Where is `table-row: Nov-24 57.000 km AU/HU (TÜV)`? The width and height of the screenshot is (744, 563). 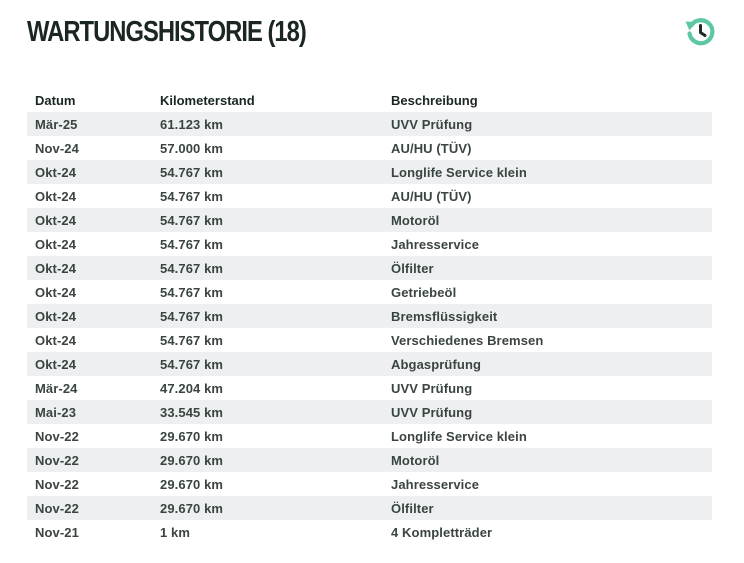 table-row: Nov-24 57.000 km AU/HU (TÜV) is located at coordinates (369, 148).